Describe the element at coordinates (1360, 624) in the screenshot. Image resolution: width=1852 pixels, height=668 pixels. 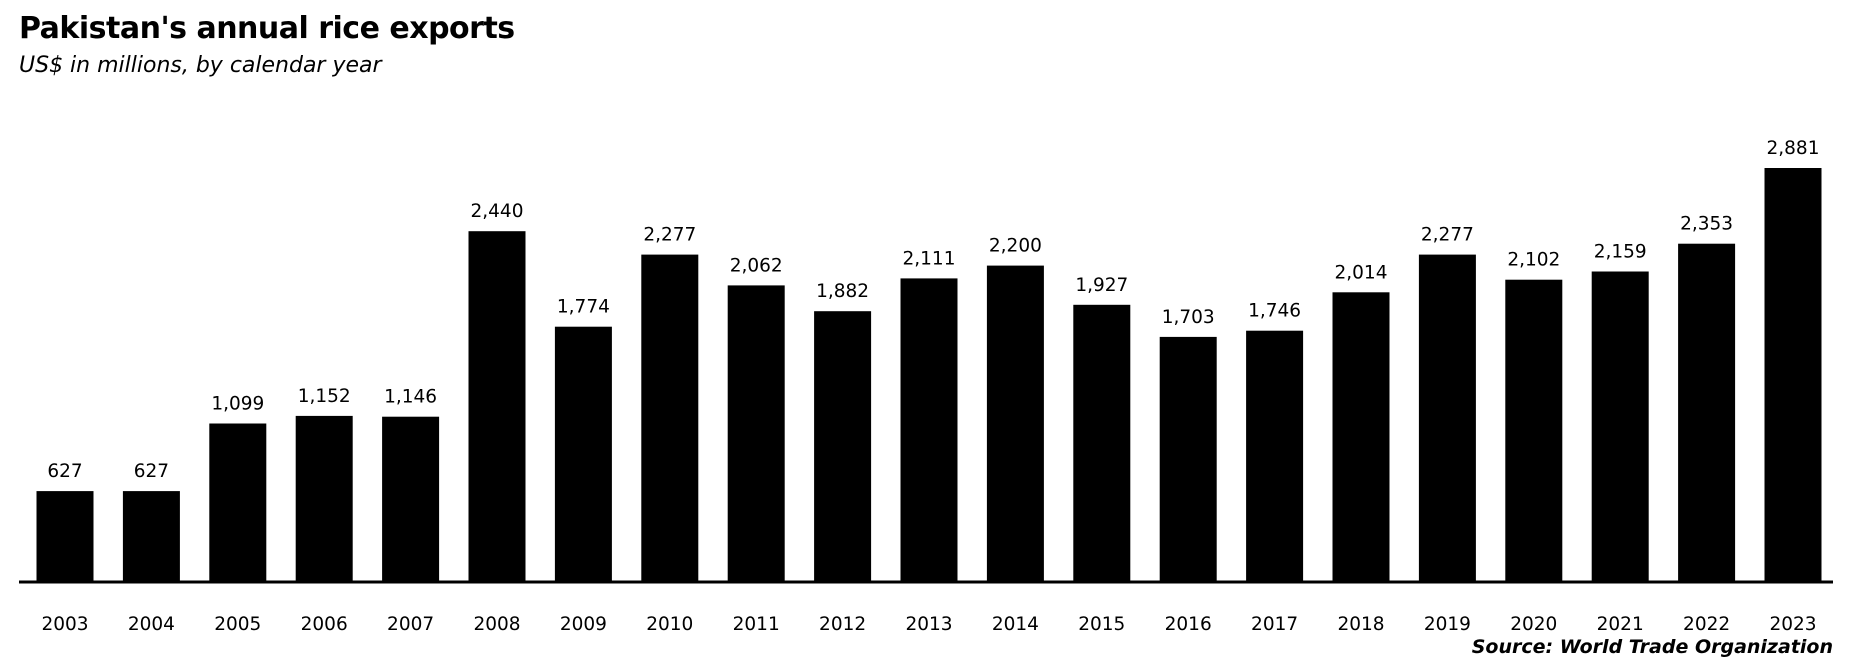
I see `x-tick-label-2018: 2018` at that location.